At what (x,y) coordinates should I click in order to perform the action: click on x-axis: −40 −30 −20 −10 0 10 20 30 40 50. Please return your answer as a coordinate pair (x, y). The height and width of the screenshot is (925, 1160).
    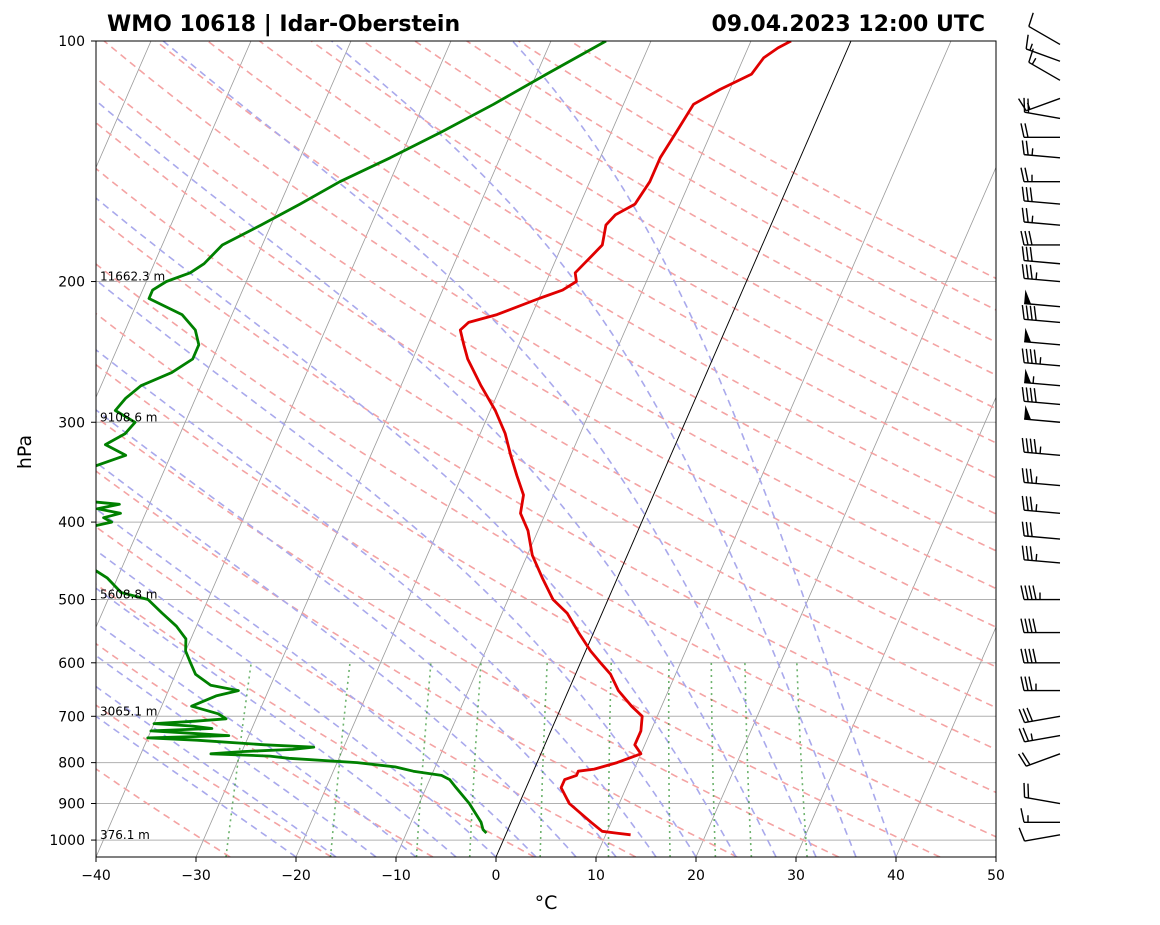
    Looking at the image, I should click on (543, 870).